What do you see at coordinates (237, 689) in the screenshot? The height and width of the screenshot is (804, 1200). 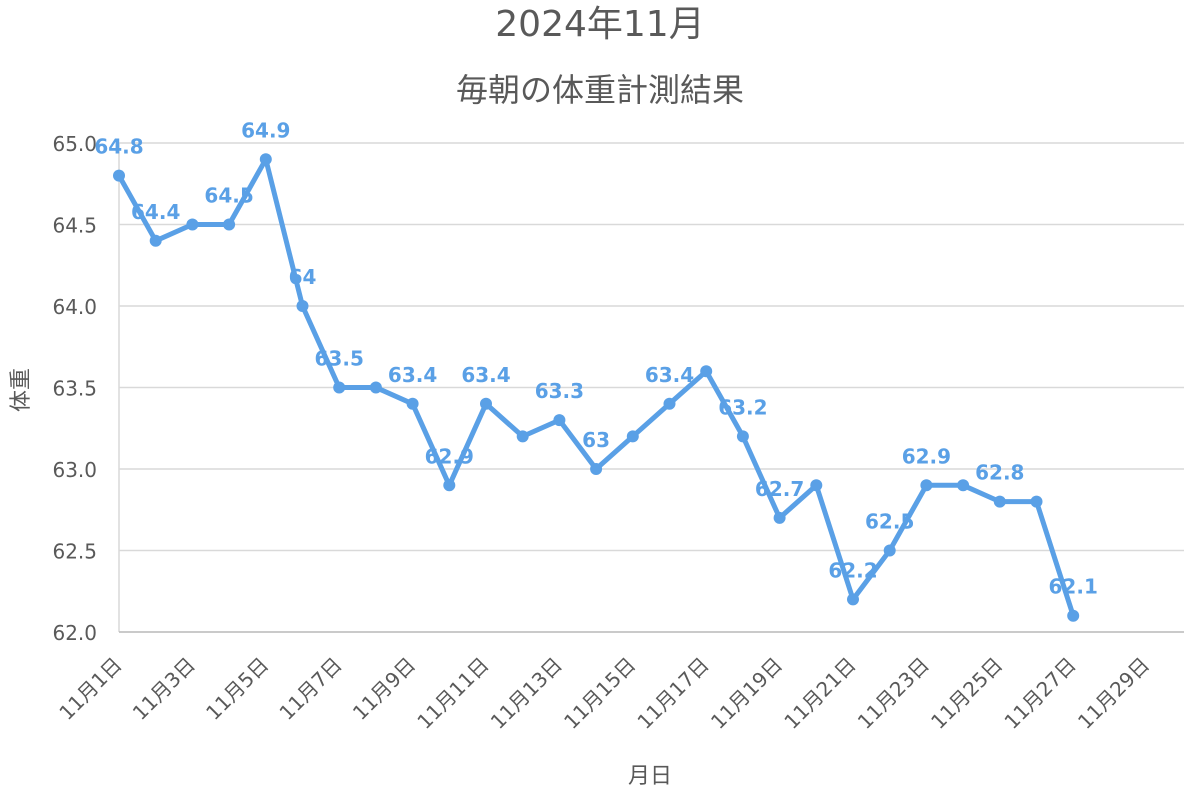 I see `x-tick-label: 11月5日` at bounding box center [237, 689].